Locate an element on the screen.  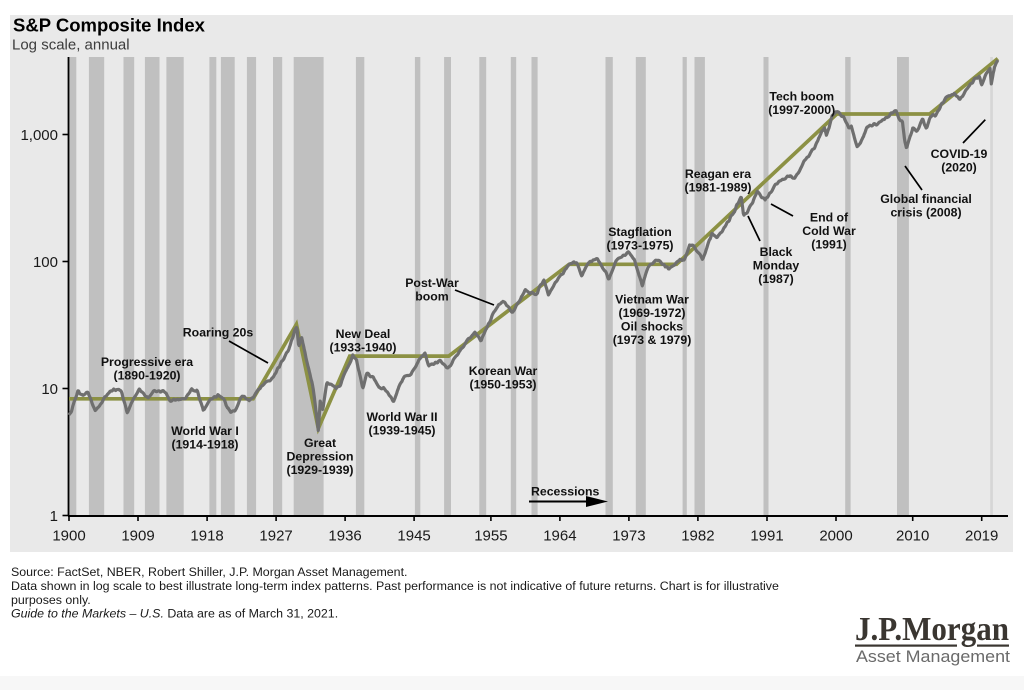
svg-text: 1945 is located at coordinates (413, 536).